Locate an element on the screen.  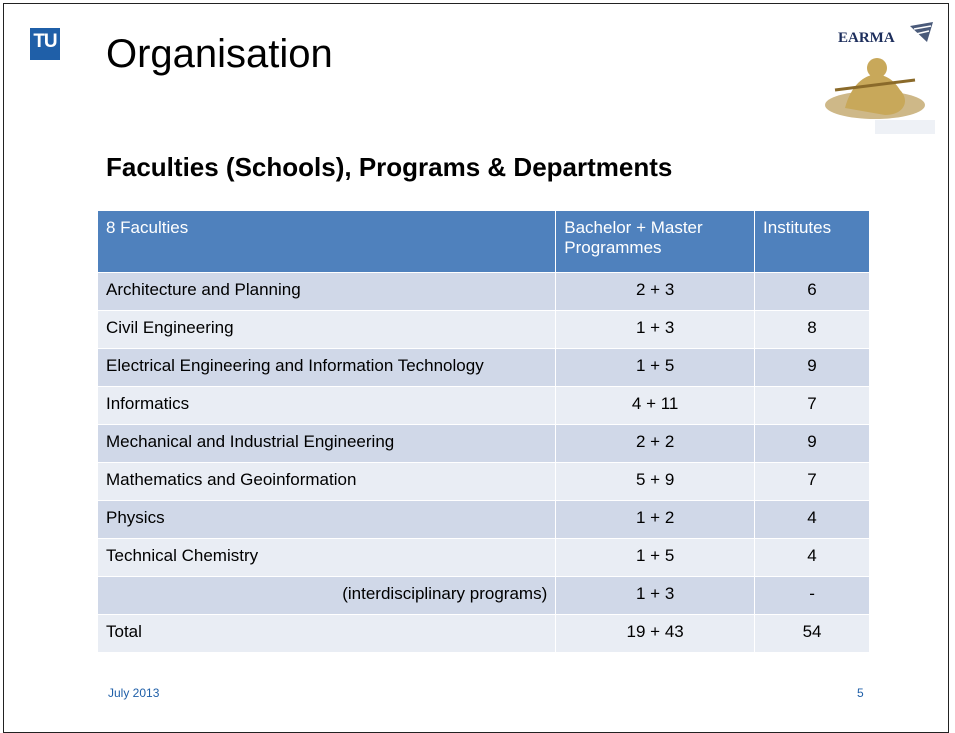
table-row: (interdisciplinary programs) 1 + 3- is located at coordinates (483, 595).